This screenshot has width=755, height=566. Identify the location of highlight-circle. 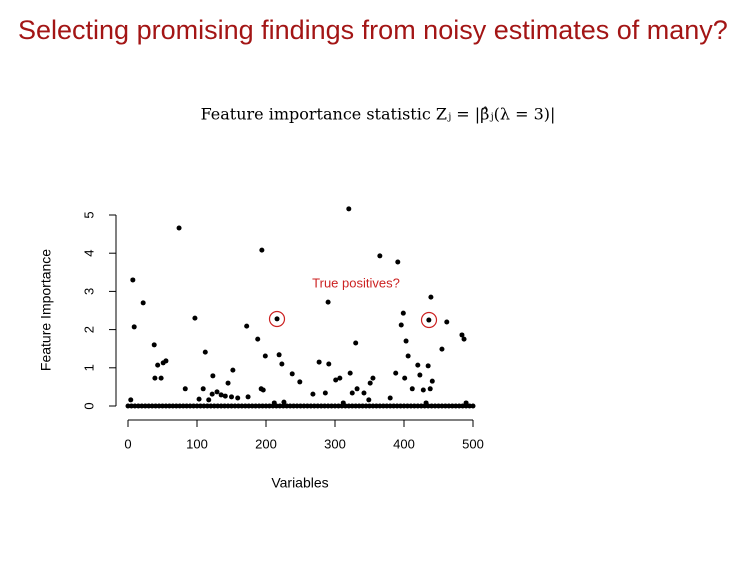
(429, 320).